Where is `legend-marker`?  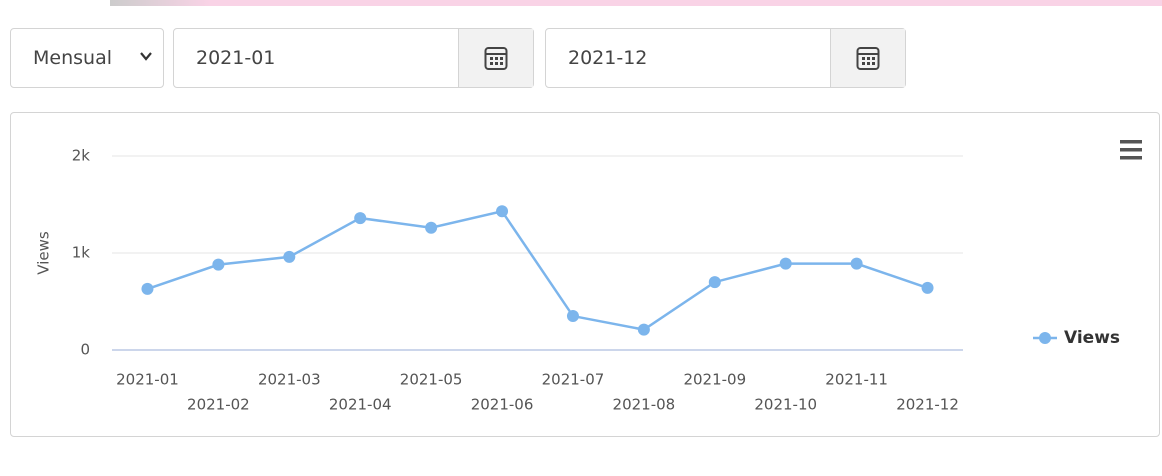 legend-marker is located at coordinates (1045, 338).